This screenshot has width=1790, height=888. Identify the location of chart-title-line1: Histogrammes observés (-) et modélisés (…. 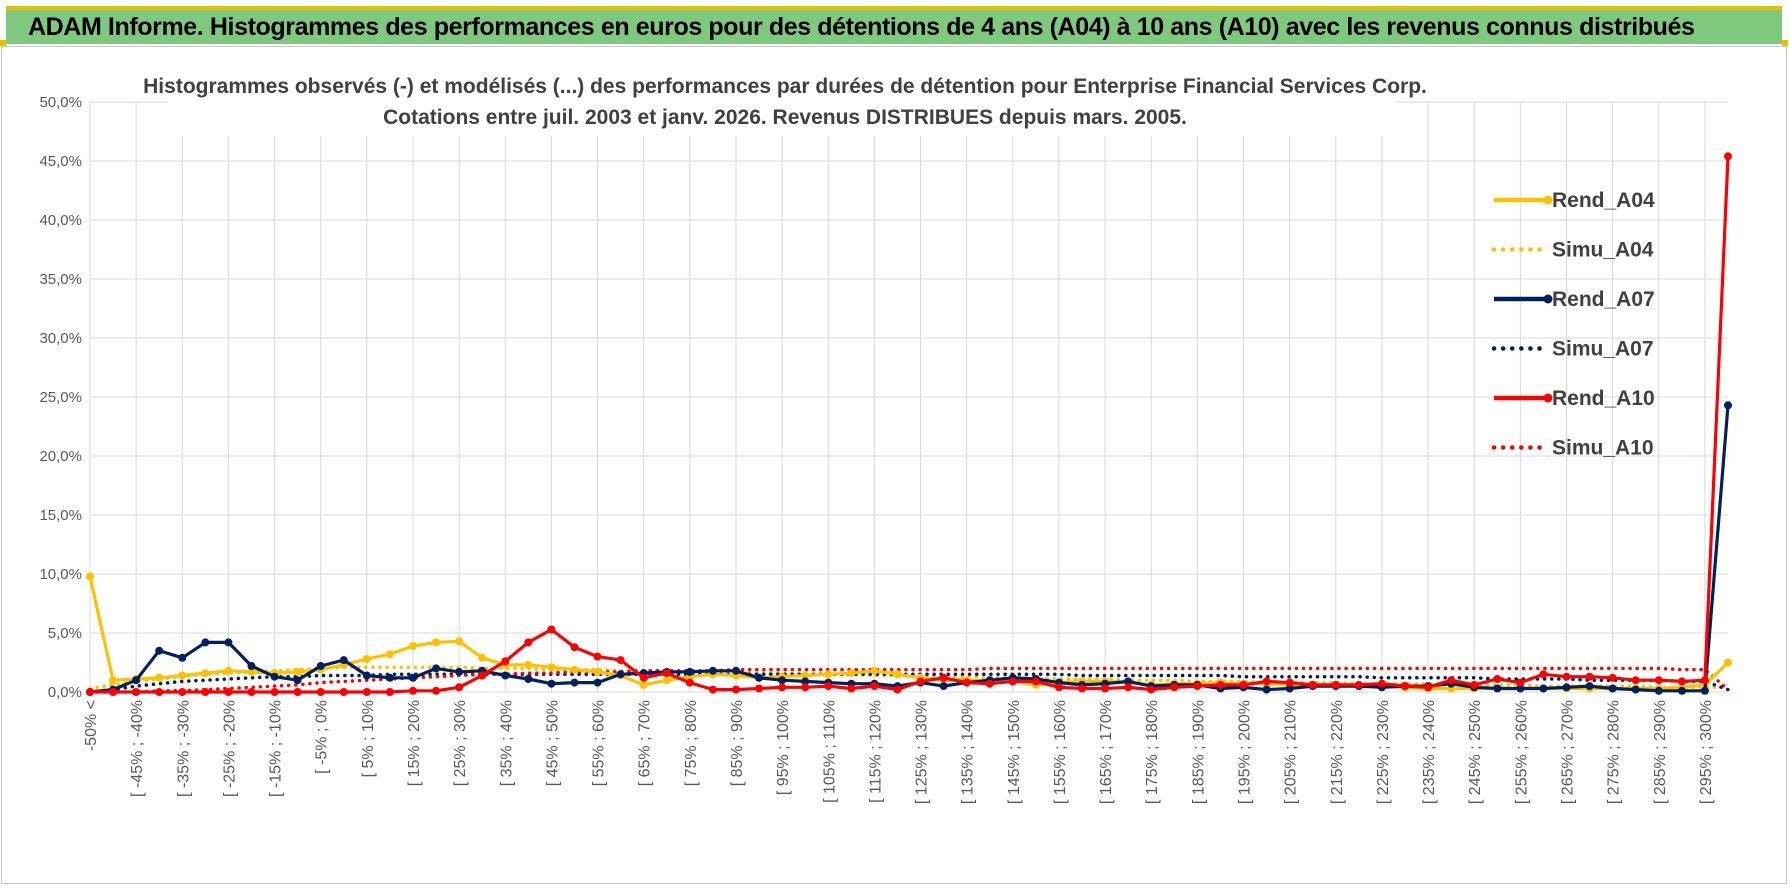
(785, 86).